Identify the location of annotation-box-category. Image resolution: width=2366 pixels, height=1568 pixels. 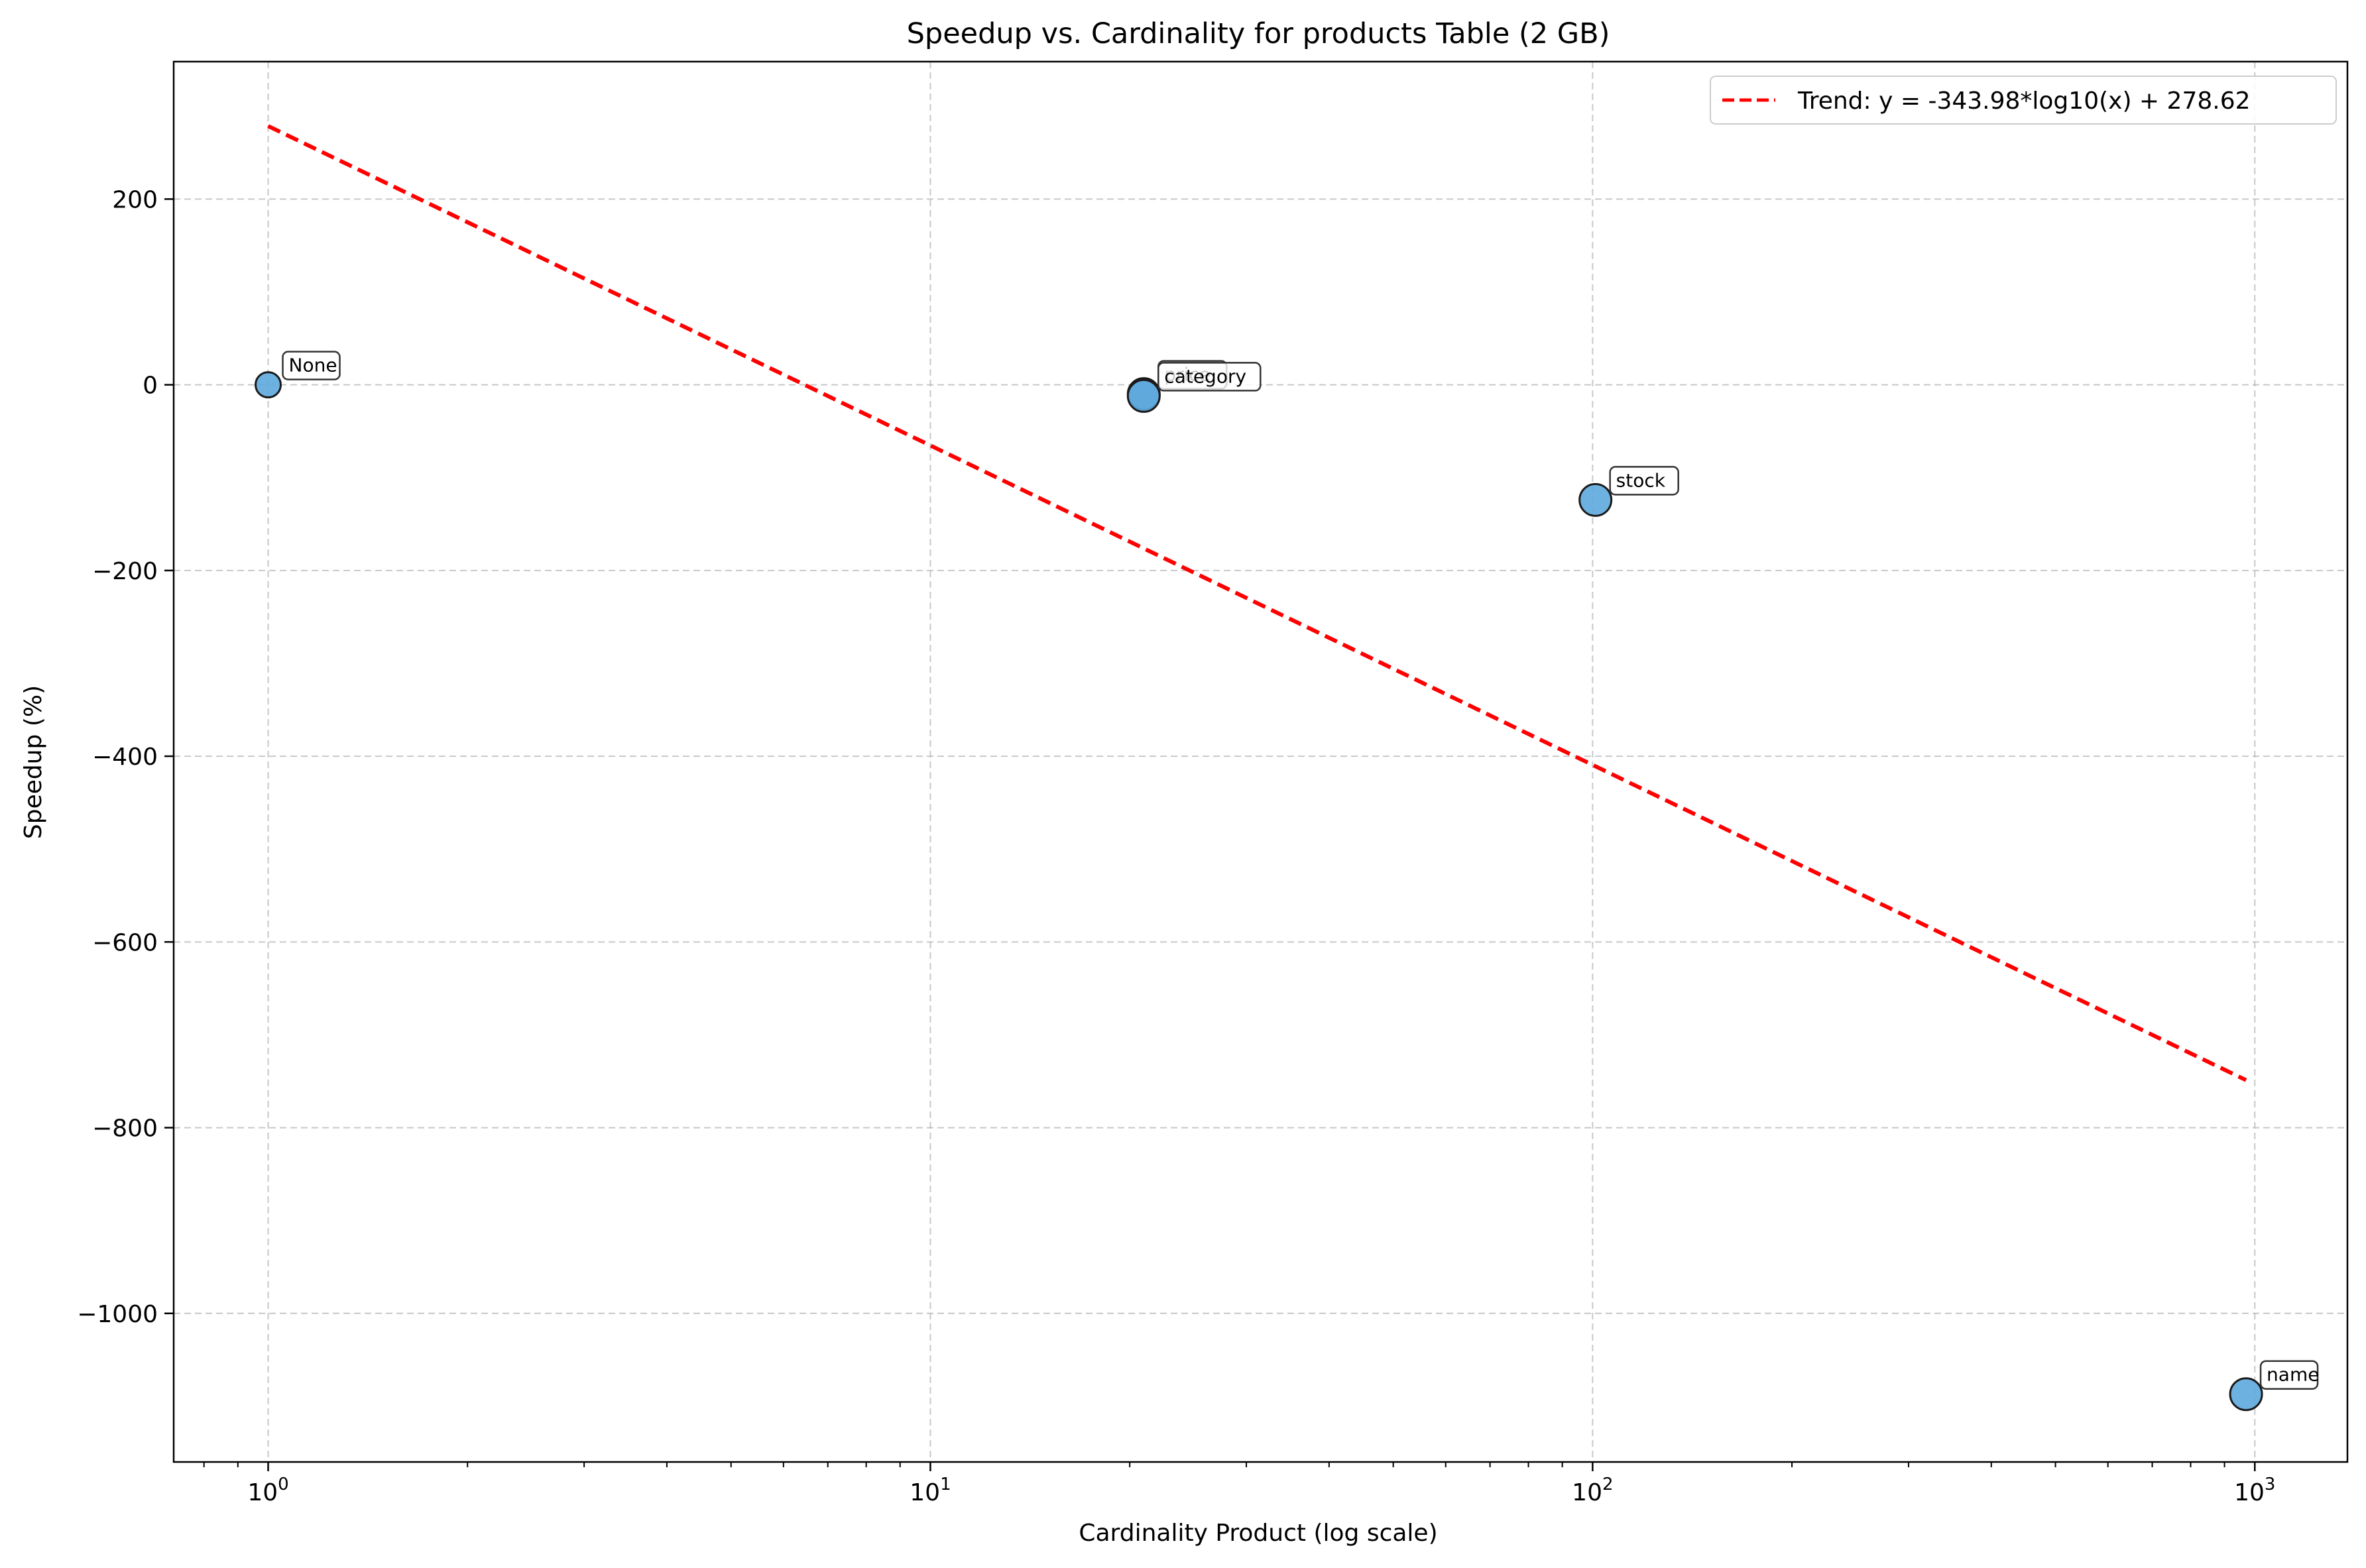
(1209, 377).